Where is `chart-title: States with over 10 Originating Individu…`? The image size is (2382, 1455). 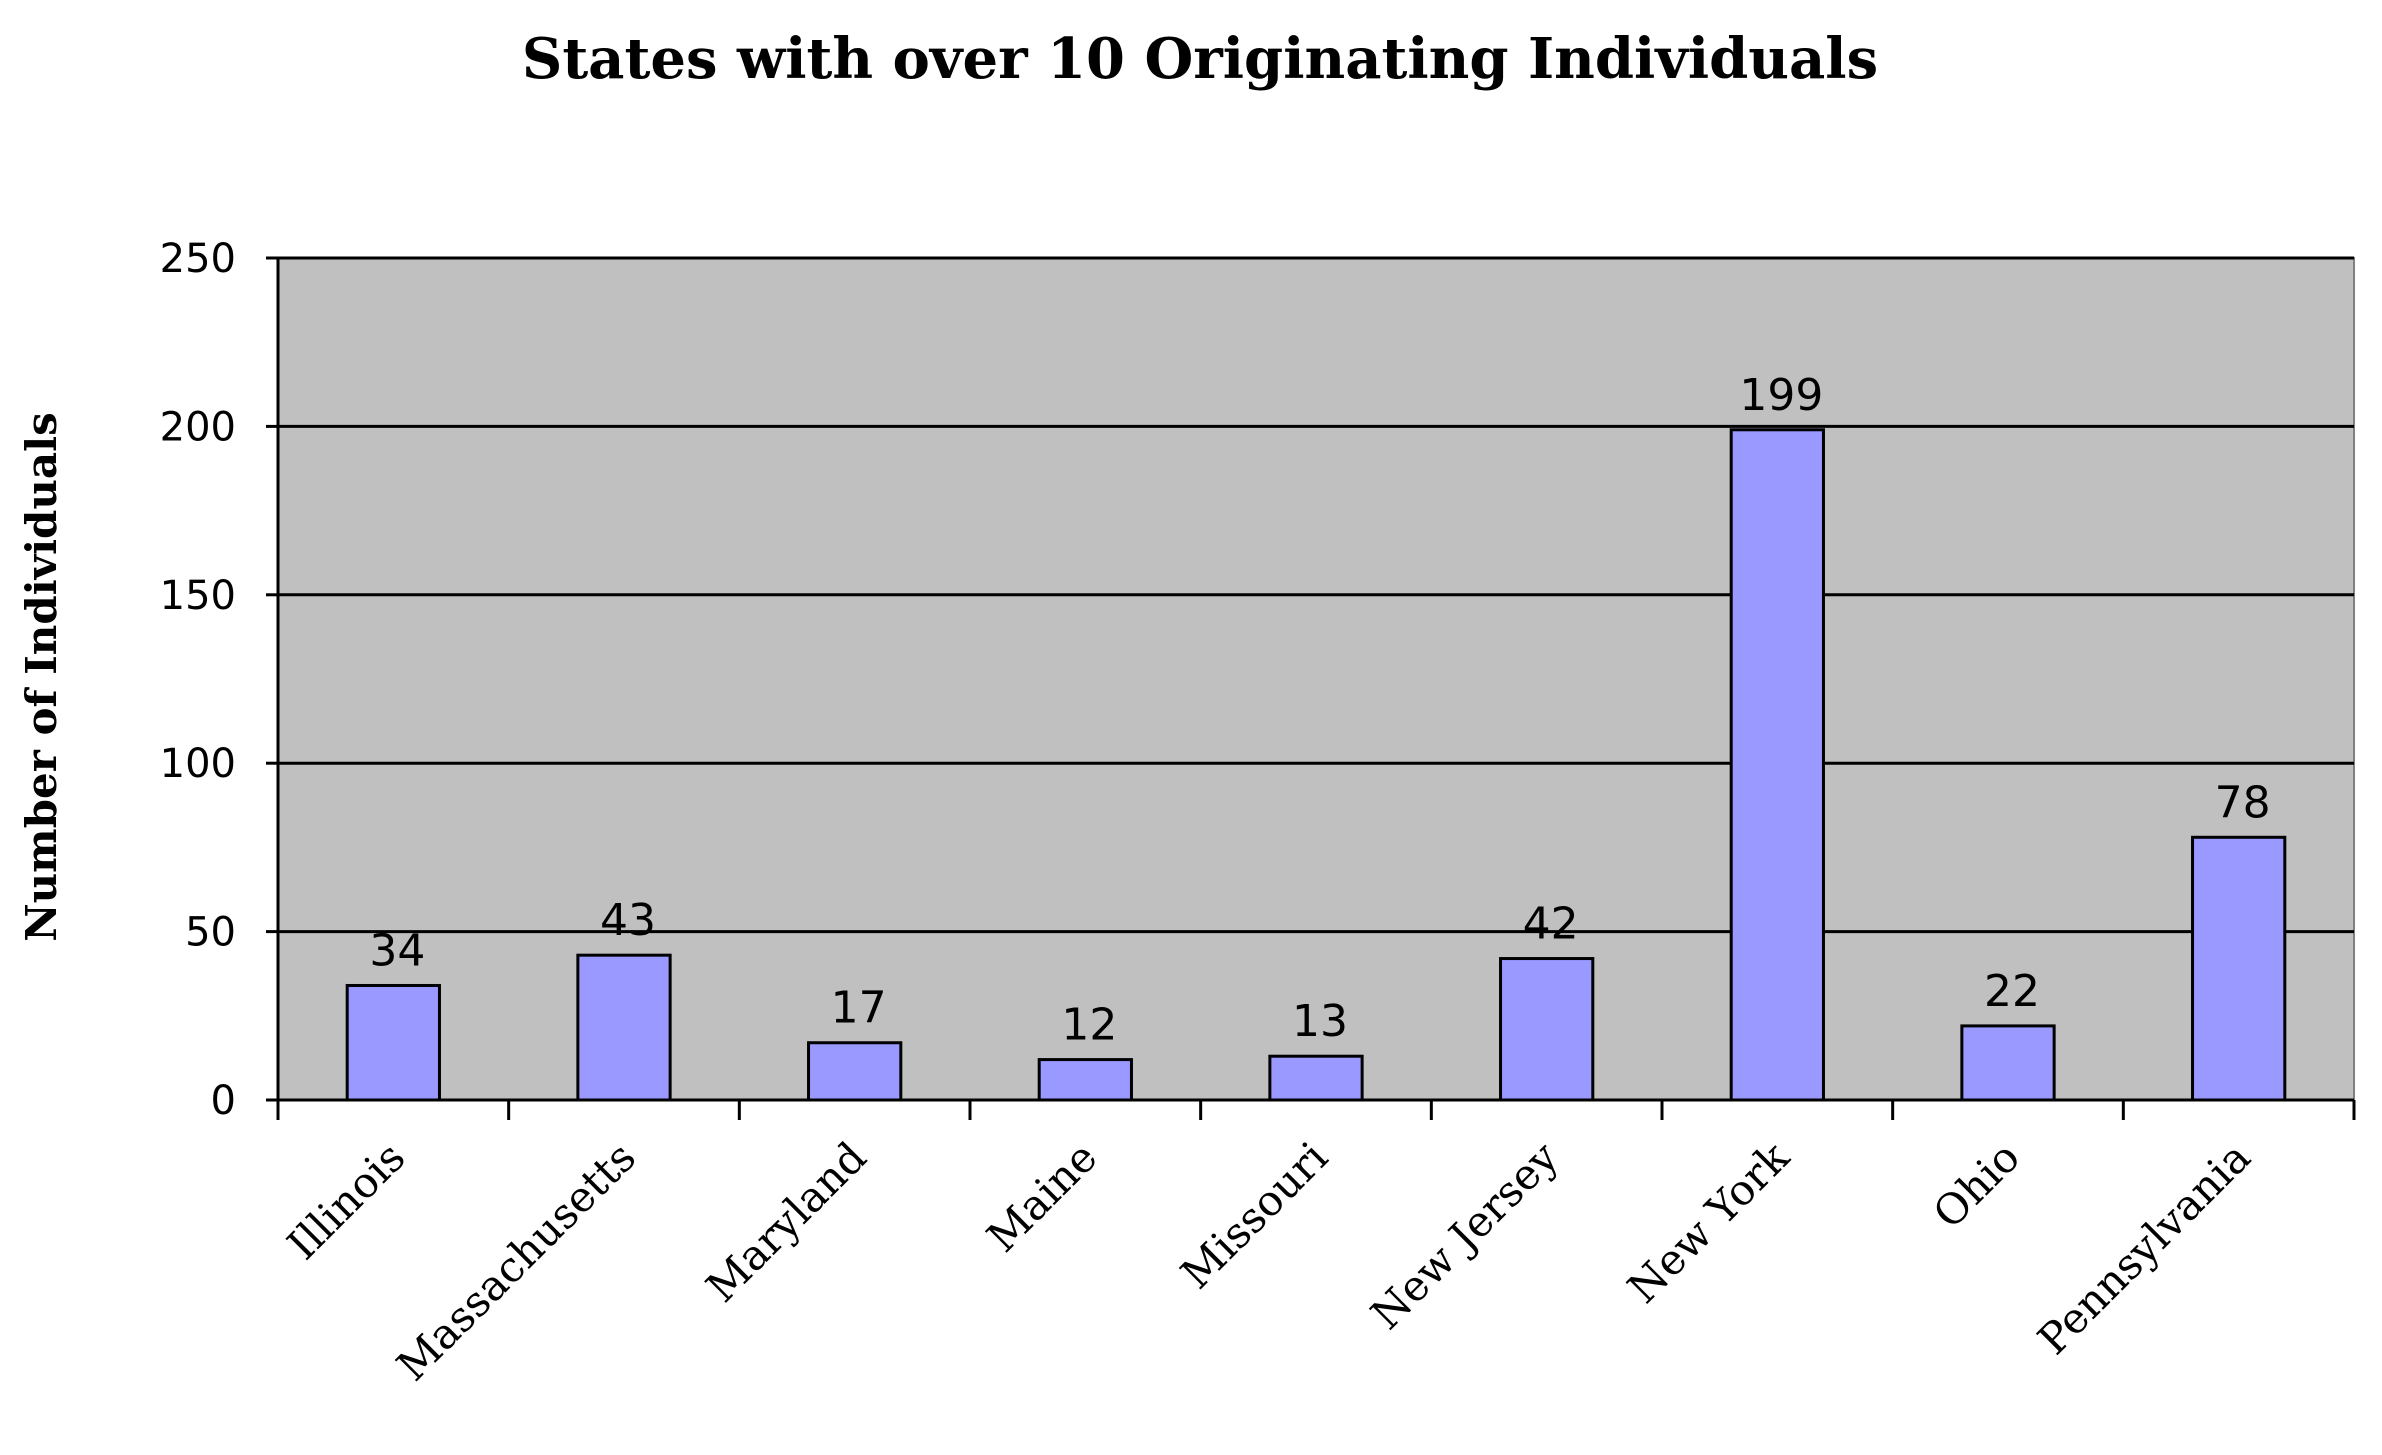
chart-title: States with over 10 Originating Individu… is located at coordinates (1200, 59).